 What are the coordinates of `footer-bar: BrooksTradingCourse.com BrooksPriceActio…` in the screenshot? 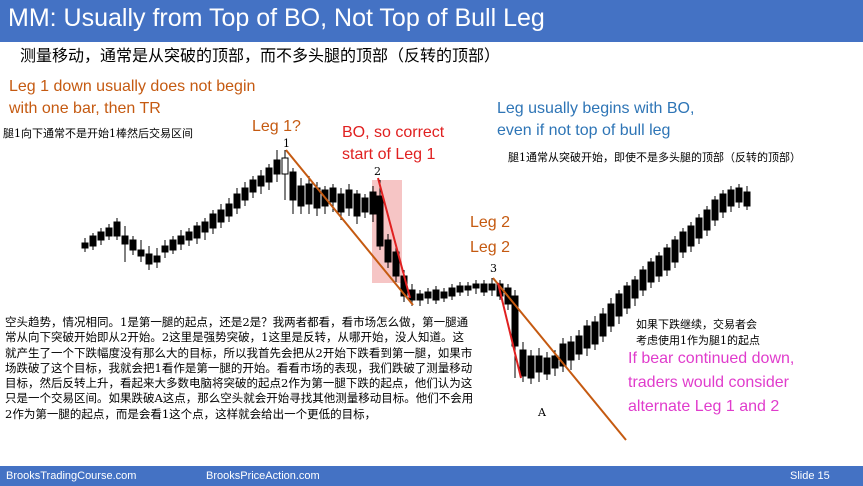 It's located at (431, 476).